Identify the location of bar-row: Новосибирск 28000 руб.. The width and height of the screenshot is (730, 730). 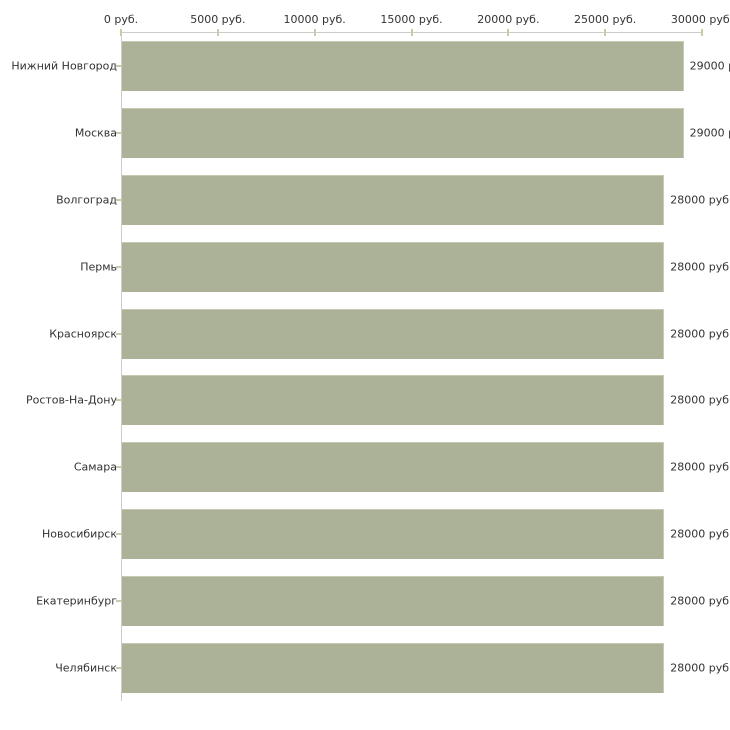
(365, 534).